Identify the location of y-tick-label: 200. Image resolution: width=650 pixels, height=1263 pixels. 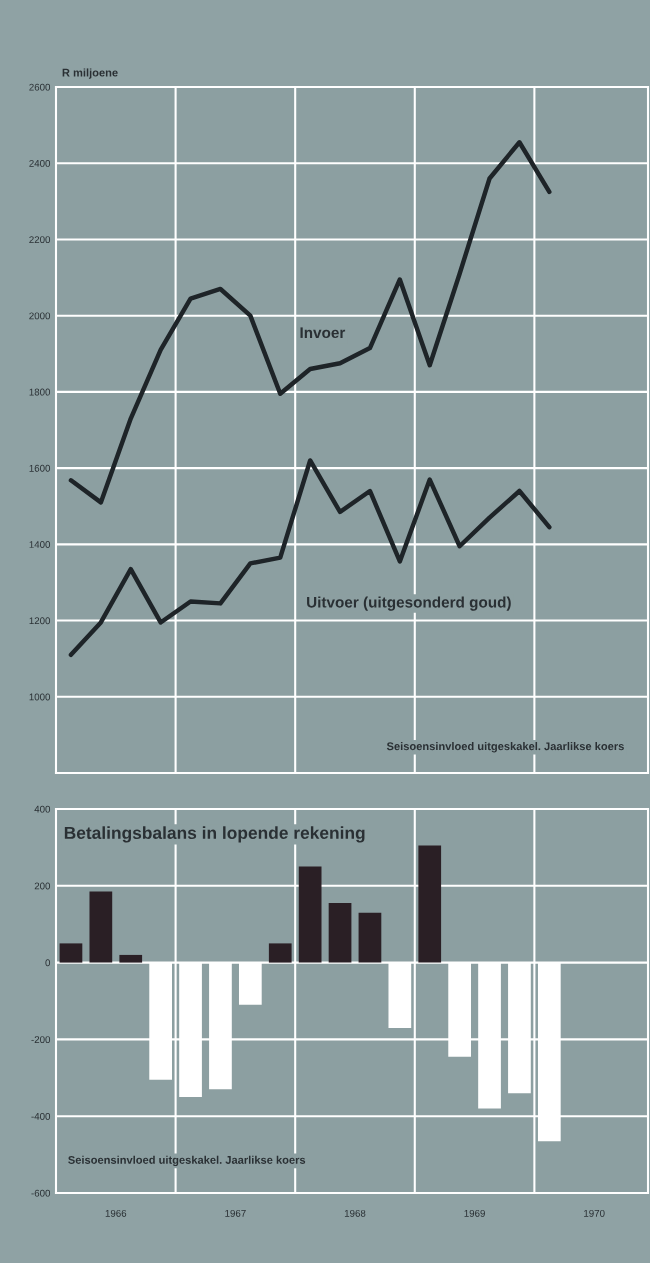
(42, 886).